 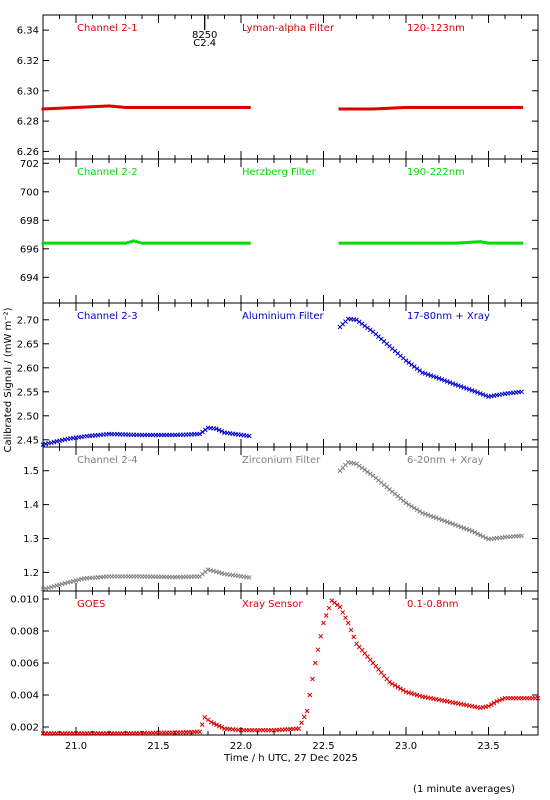 I want to click on y-tick-label: 2.55, so click(x=28, y=392).